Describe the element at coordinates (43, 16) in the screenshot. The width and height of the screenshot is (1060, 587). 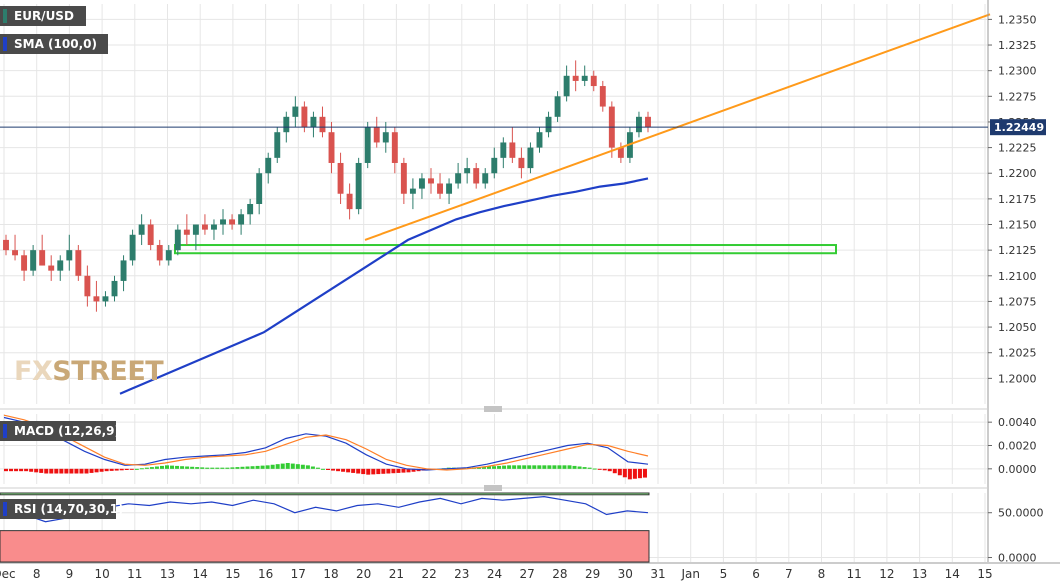
I see `instrument-label: EUR/USD` at that location.